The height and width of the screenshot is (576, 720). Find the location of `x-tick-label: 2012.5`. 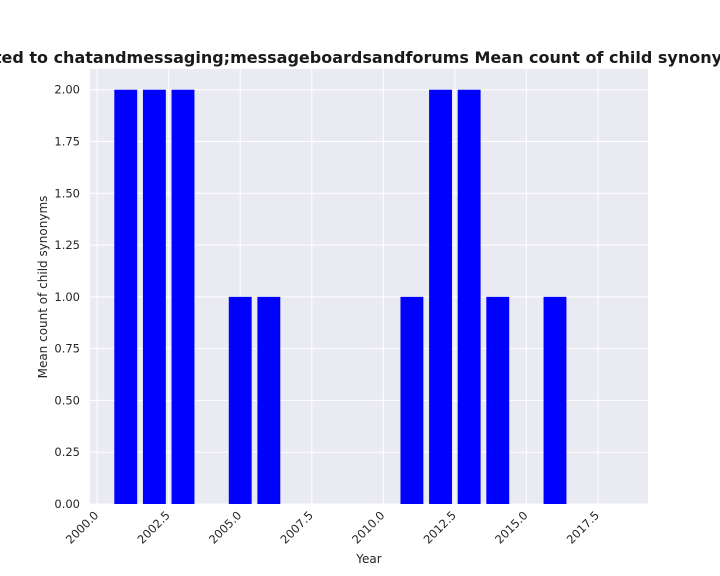

x-tick-label: 2012.5 is located at coordinates (440, 527).